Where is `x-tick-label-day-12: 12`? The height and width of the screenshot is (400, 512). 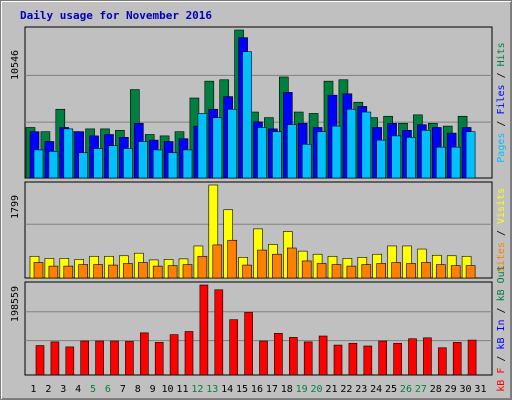 x-tick-label-day-12: 12 is located at coordinates (197, 389).